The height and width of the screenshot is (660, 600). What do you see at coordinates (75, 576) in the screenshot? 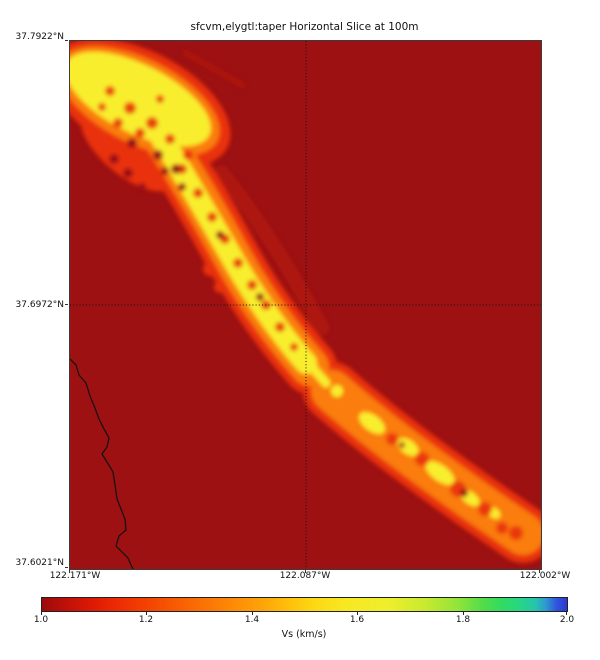
I see `x-tick-label-left: 122.171°W` at bounding box center [75, 576].